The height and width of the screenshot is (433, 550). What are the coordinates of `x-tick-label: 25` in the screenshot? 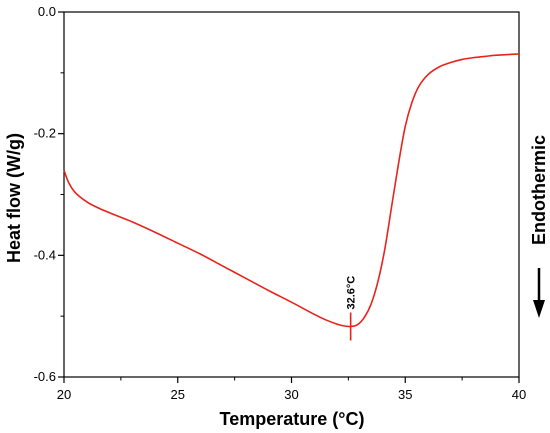 It's located at (178, 394).